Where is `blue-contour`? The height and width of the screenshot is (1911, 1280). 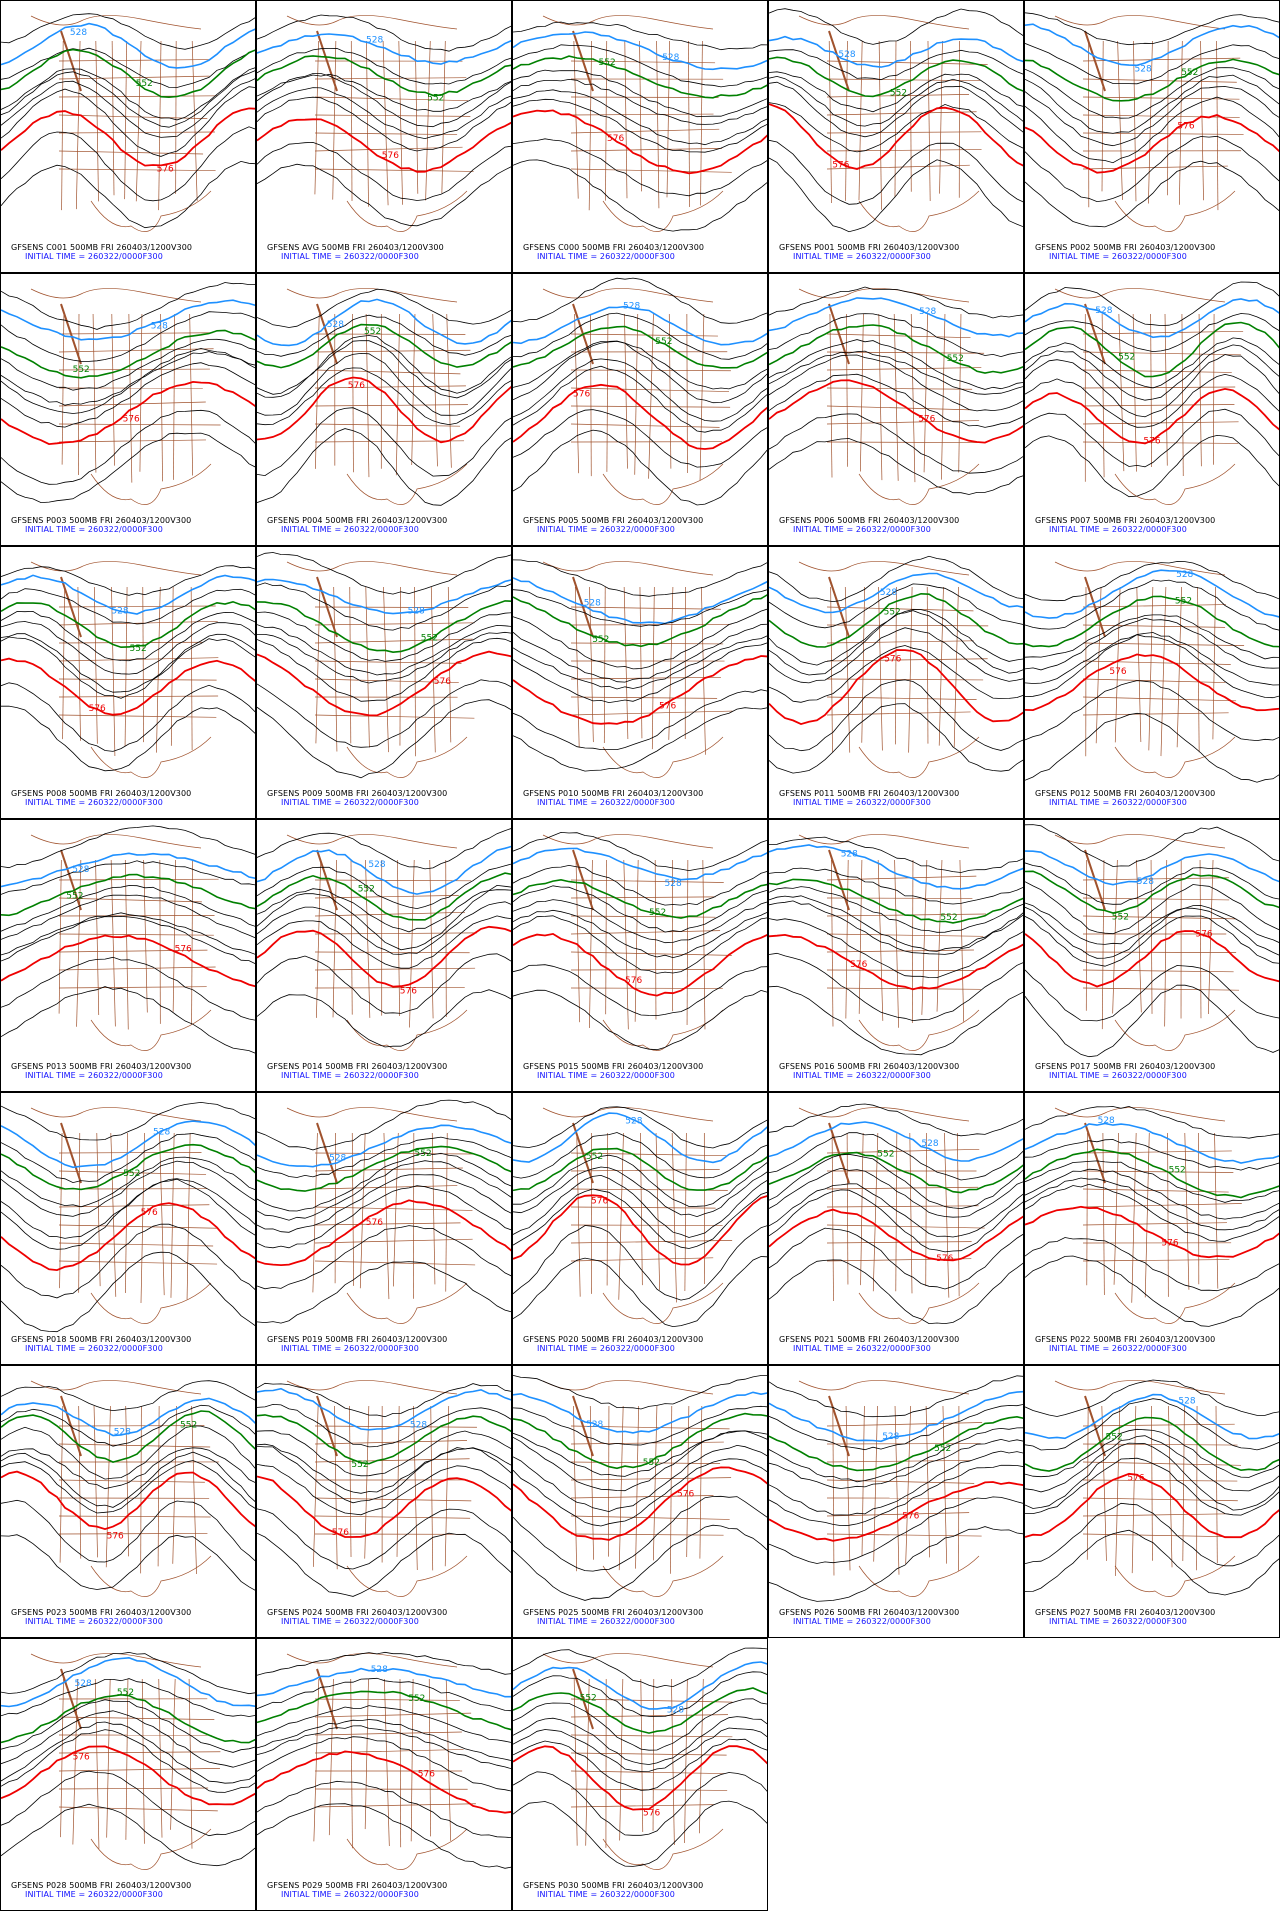
blue-contour is located at coordinates (1152, 1416).